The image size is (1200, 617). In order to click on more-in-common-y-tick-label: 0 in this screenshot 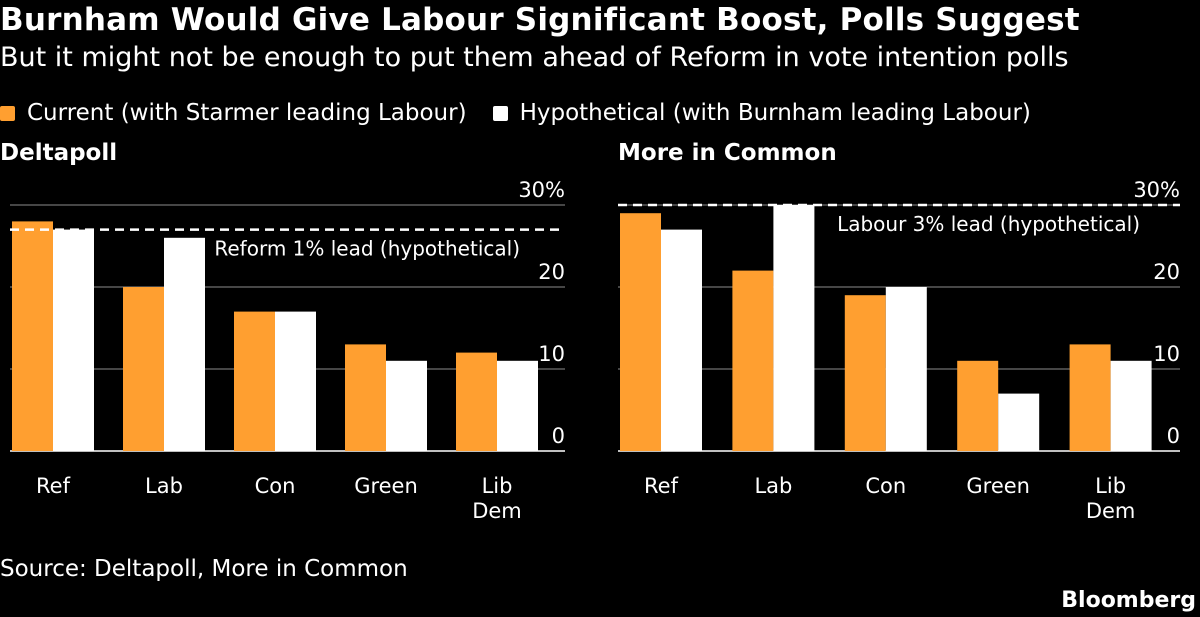, I will do `click(1173, 436)`.